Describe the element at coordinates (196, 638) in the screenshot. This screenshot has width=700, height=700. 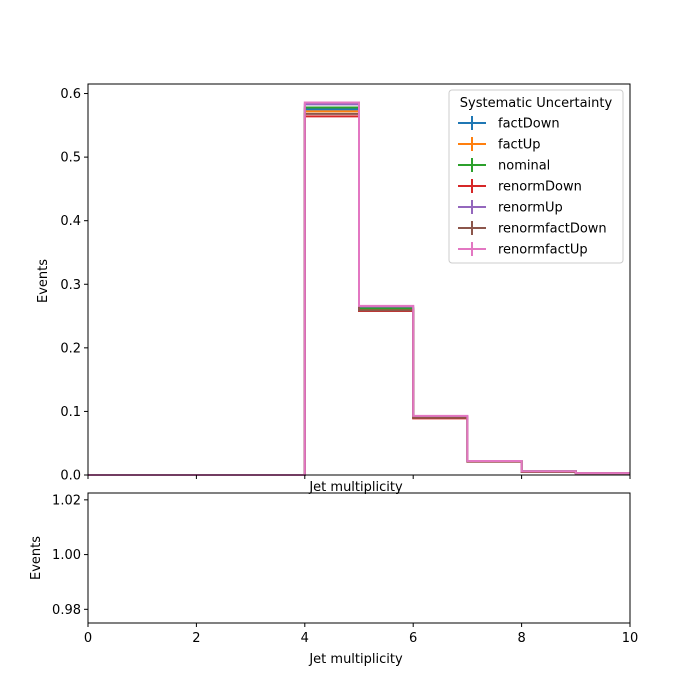
I see `bottom-x-tick-label: 2` at that location.